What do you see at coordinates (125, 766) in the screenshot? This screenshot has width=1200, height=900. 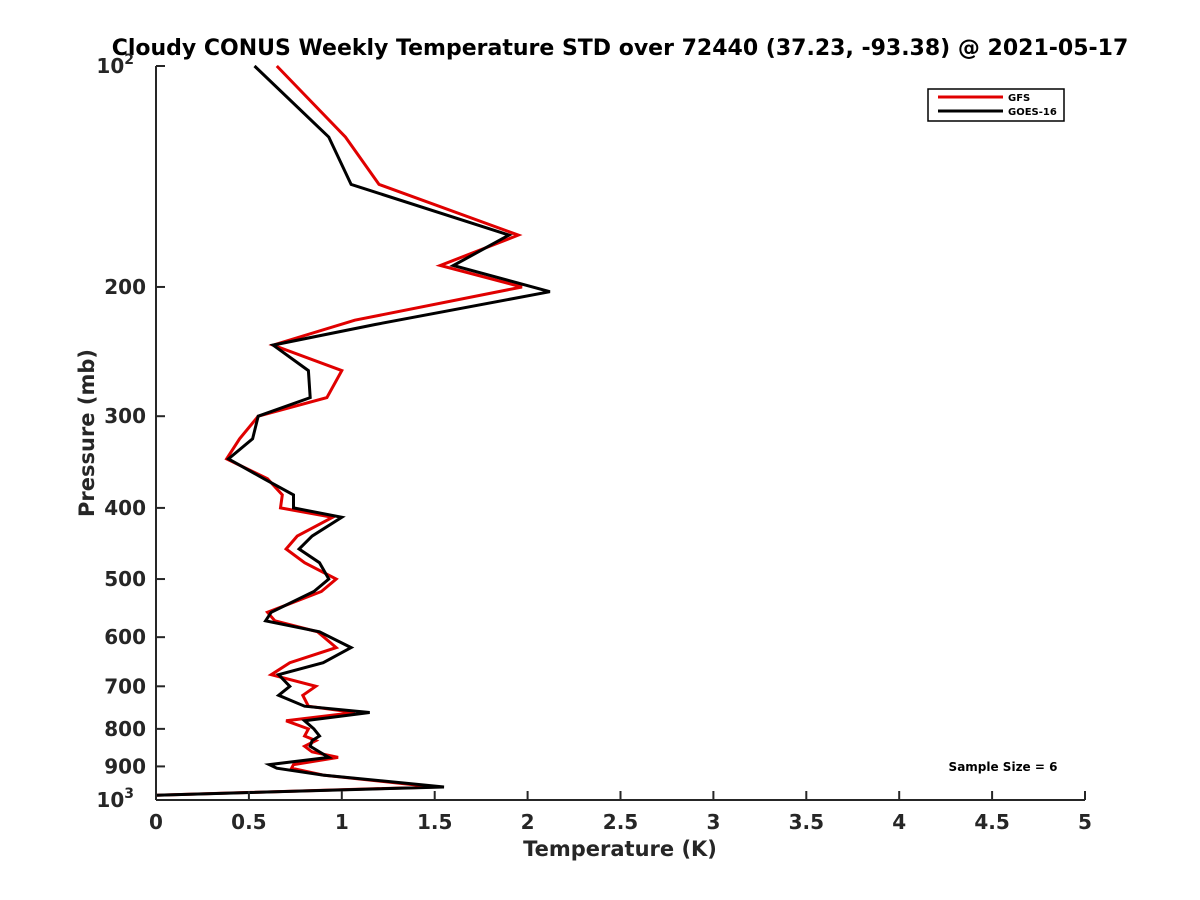 I see `y-tick-label: 900` at bounding box center [125, 766].